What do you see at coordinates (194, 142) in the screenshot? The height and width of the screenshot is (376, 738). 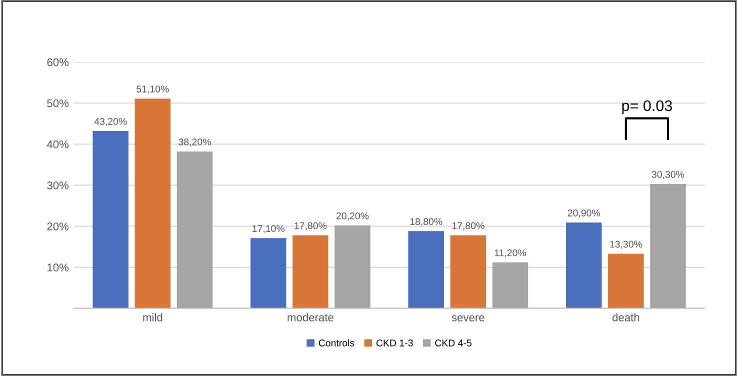 I see `data-label: 38,20%` at bounding box center [194, 142].